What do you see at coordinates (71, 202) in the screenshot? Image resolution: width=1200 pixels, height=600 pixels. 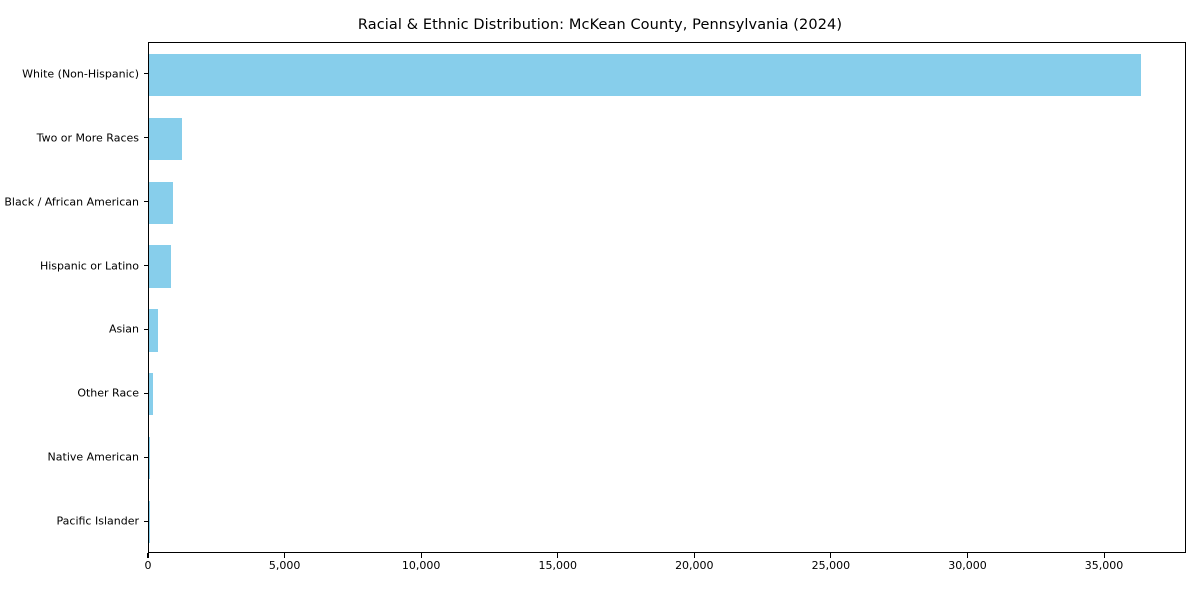 I see `y-tick-label: Black / African American` at bounding box center [71, 202].